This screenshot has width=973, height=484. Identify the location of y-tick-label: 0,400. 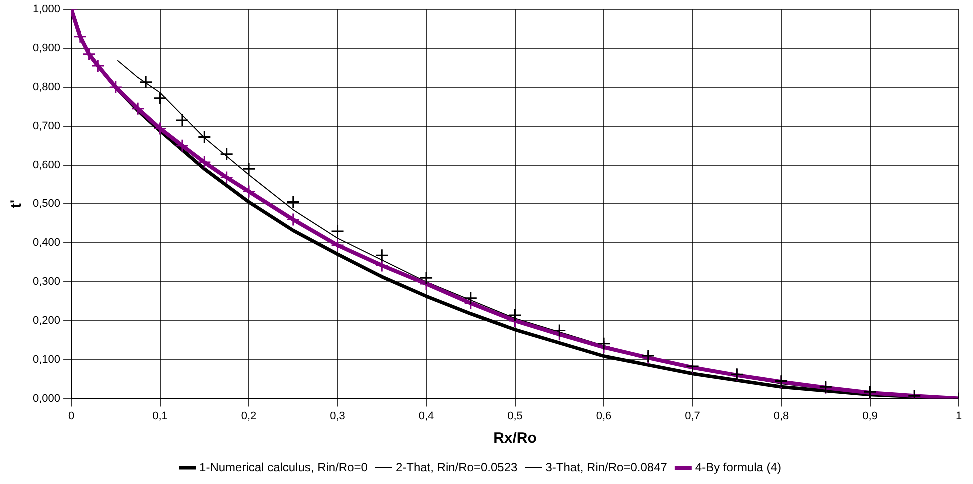
(46, 243).